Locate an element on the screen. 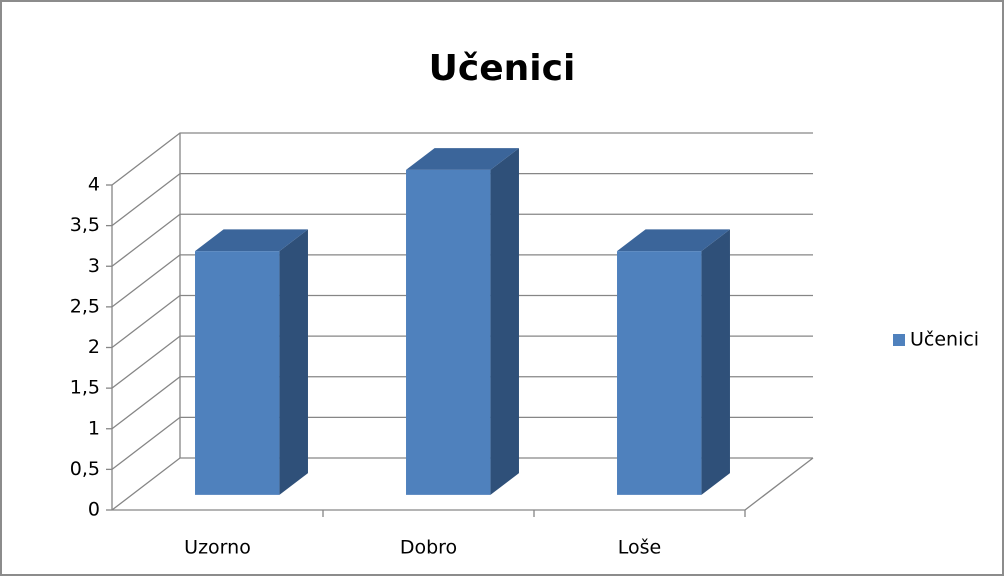 This screenshot has height=576, width=1004. y-tick-label: 3 is located at coordinates (94, 266).